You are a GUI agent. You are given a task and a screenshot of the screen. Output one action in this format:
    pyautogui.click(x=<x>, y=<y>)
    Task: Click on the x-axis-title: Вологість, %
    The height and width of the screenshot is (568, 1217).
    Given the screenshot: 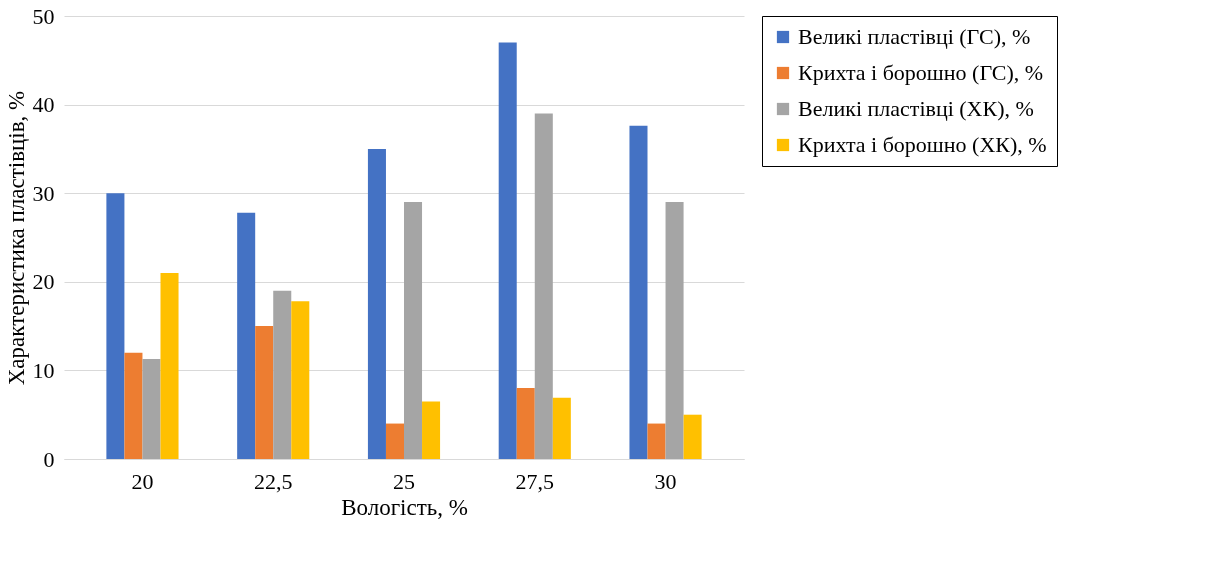 What is the action you would take?
    pyautogui.click(x=404, y=507)
    